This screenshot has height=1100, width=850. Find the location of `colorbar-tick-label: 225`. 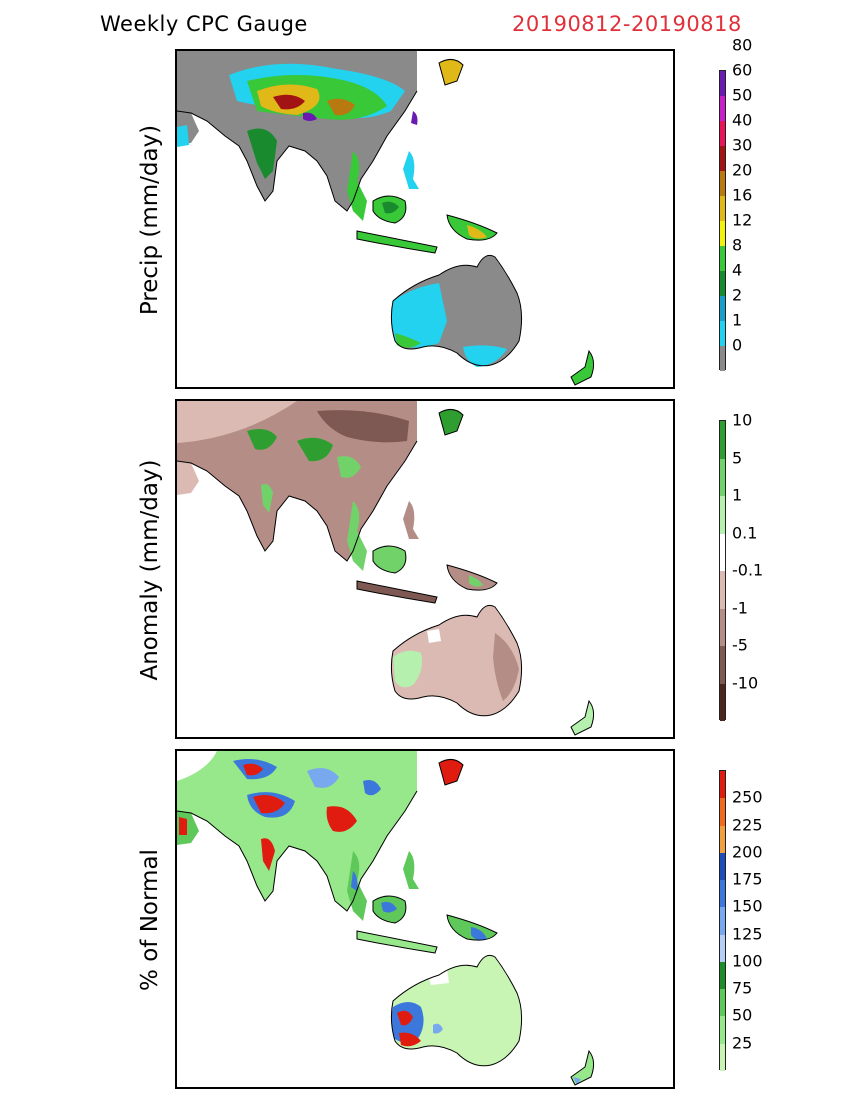

colorbar-tick-label: 225 is located at coordinates (747, 825).